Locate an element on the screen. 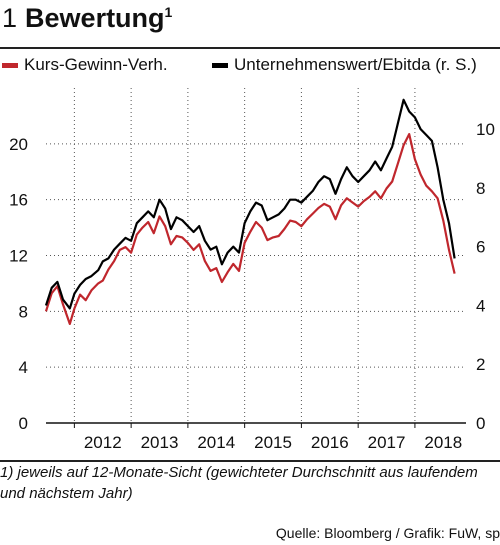 The image size is (500, 545). y-right-tick-label: 4 is located at coordinates (480, 305).